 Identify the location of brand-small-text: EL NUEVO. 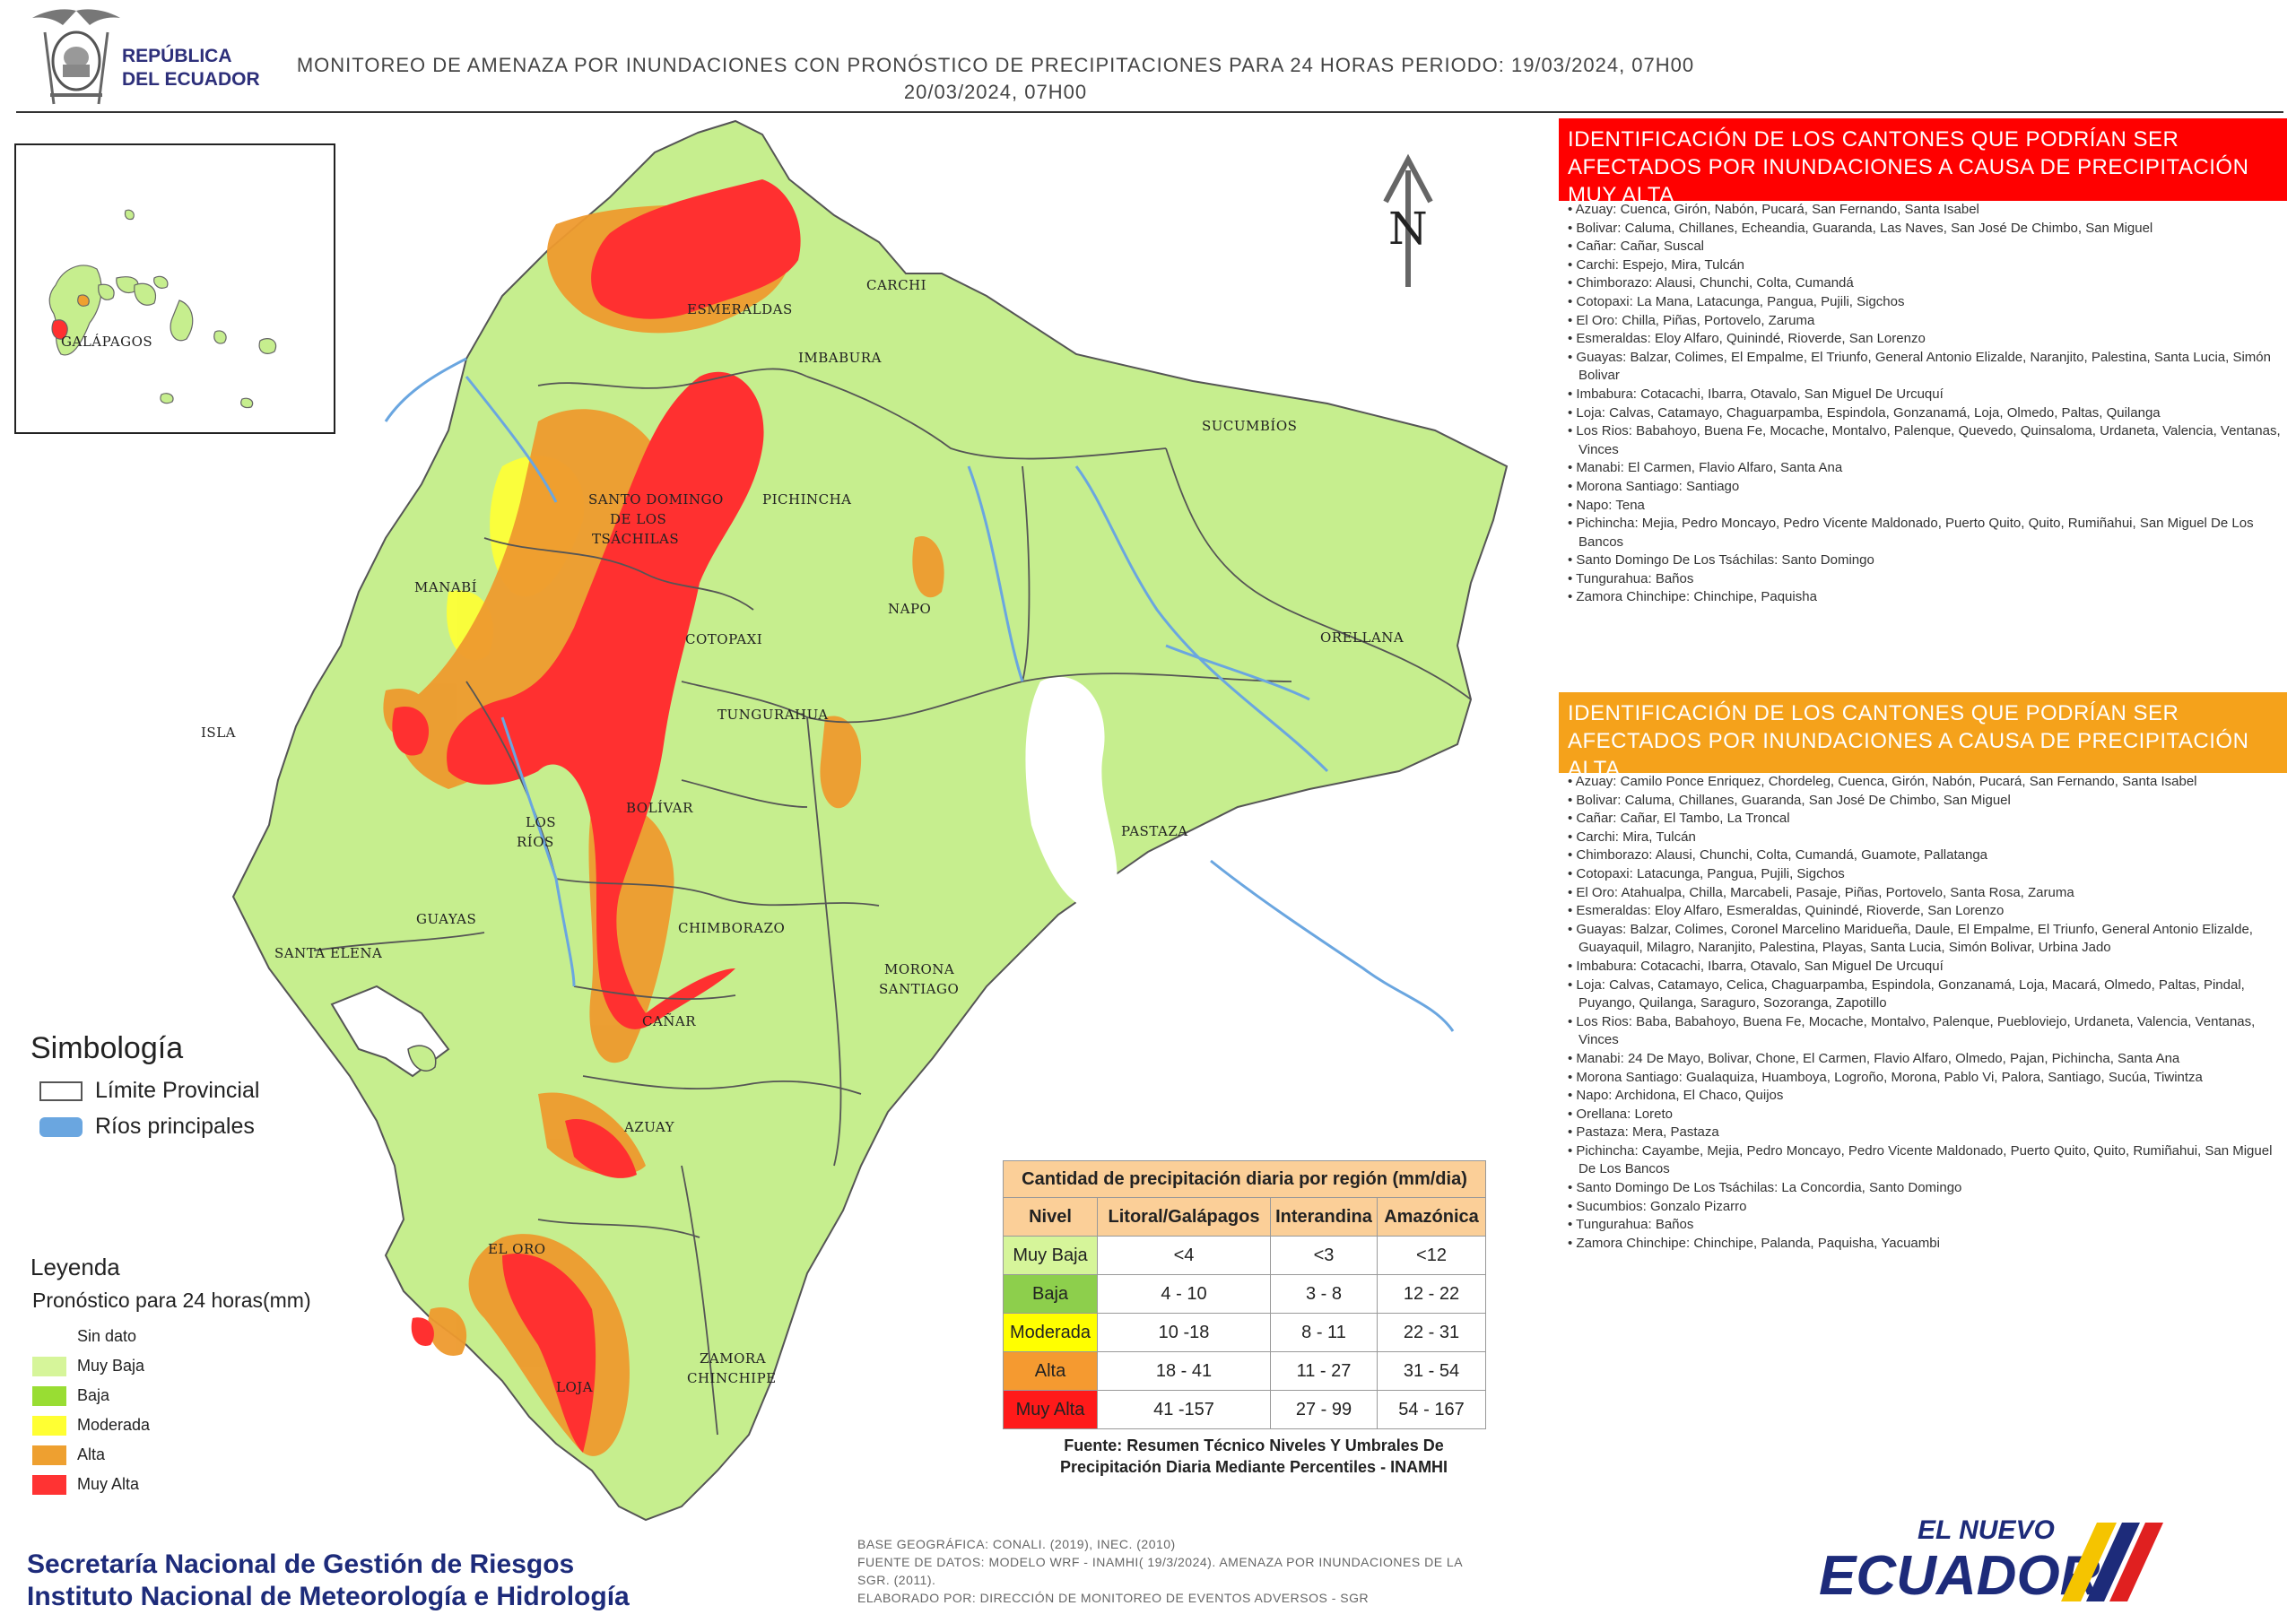
(1986, 1530).